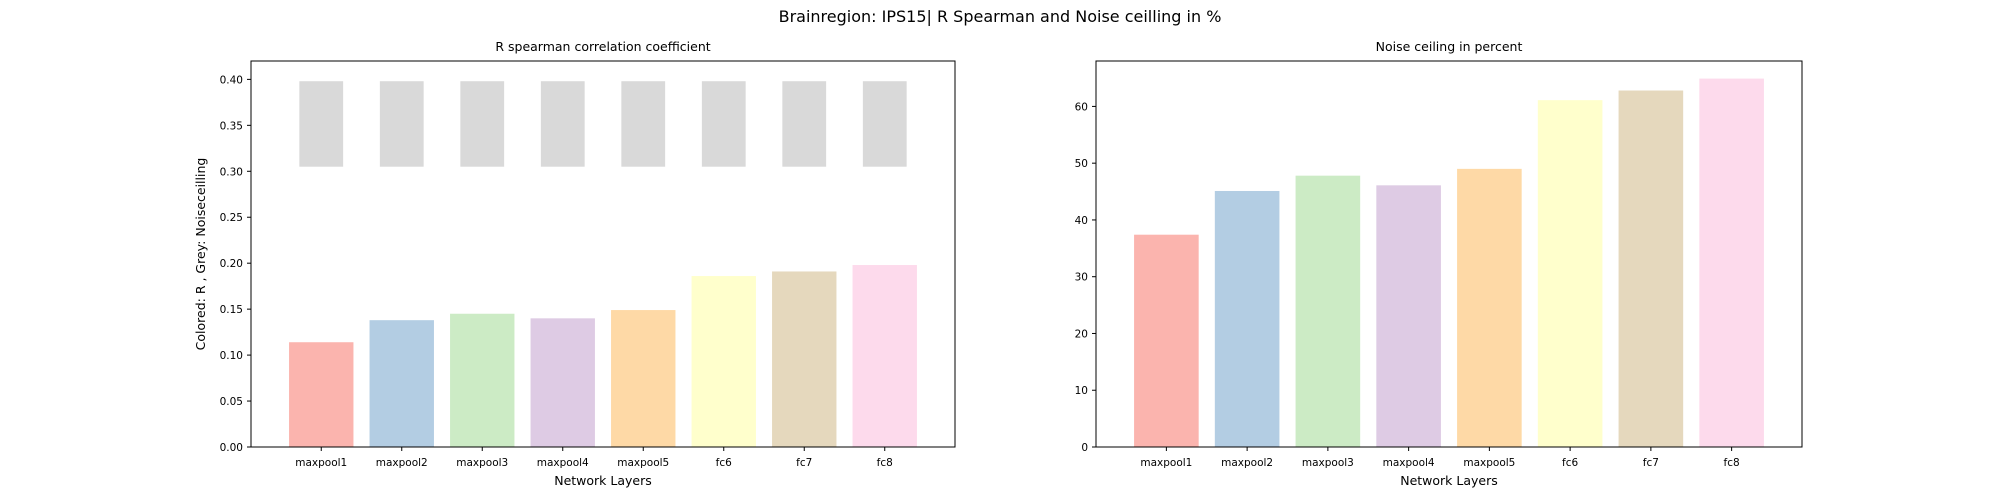  I want to click on nc-xtick-label-maxpool2: maxpool2, so click(1247, 463).